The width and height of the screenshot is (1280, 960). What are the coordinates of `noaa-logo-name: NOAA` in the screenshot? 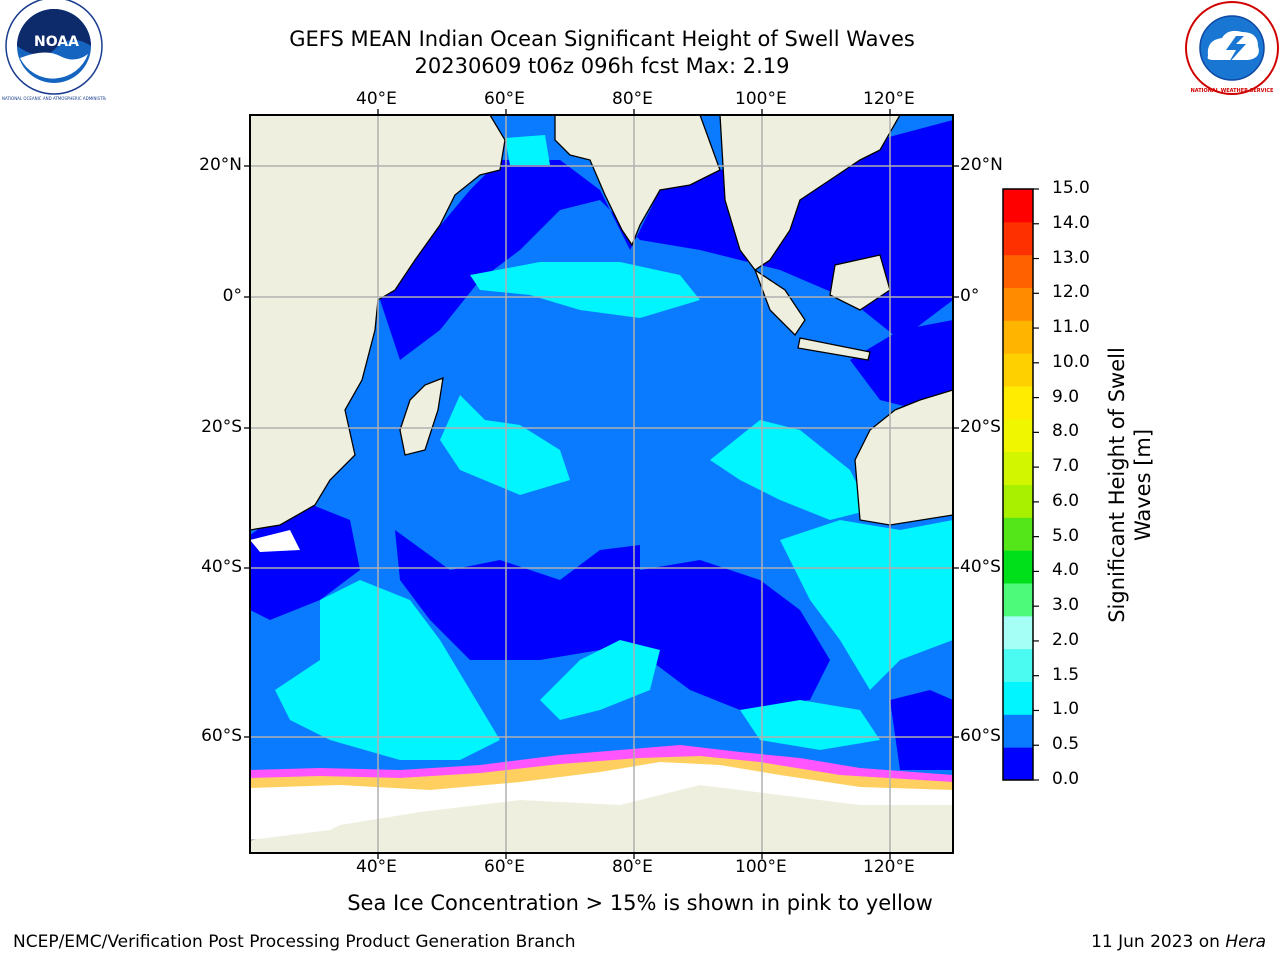 It's located at (56, 42).